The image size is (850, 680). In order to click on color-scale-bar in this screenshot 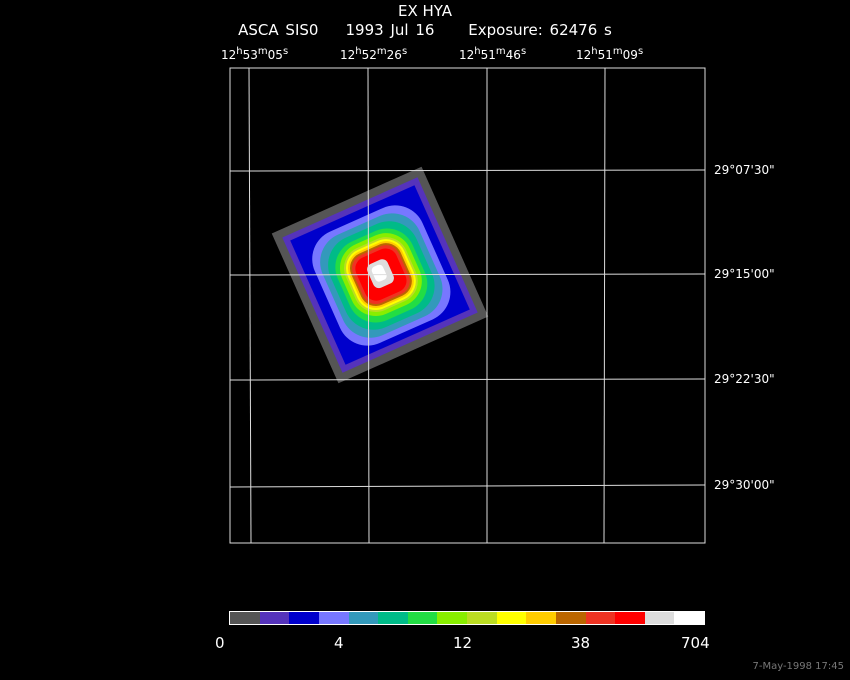, I will do `click(467, 618)`.